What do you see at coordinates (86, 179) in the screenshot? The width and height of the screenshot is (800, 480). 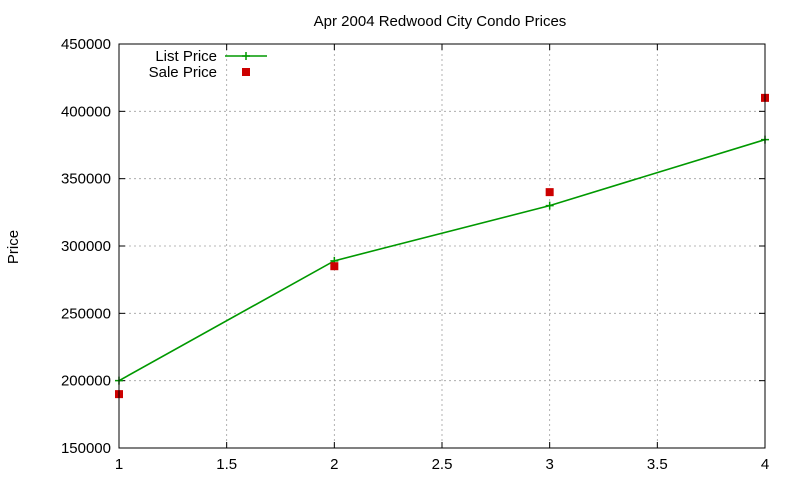 I see `y-tick-label: 350000` at bounding box center [86, 179].